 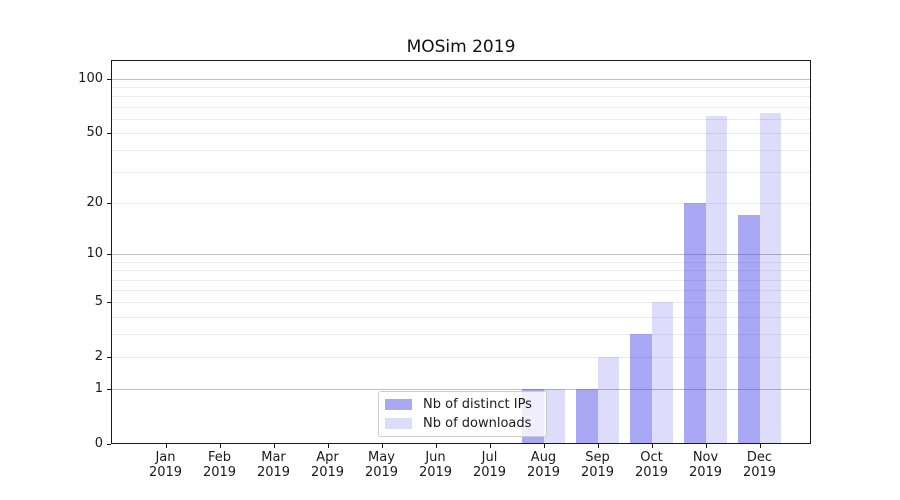 What do you see at coordinates (587, 416) in the screenshot?
I see `bar-distinct-ips-sep-2019` at bounding box center [587, 416].